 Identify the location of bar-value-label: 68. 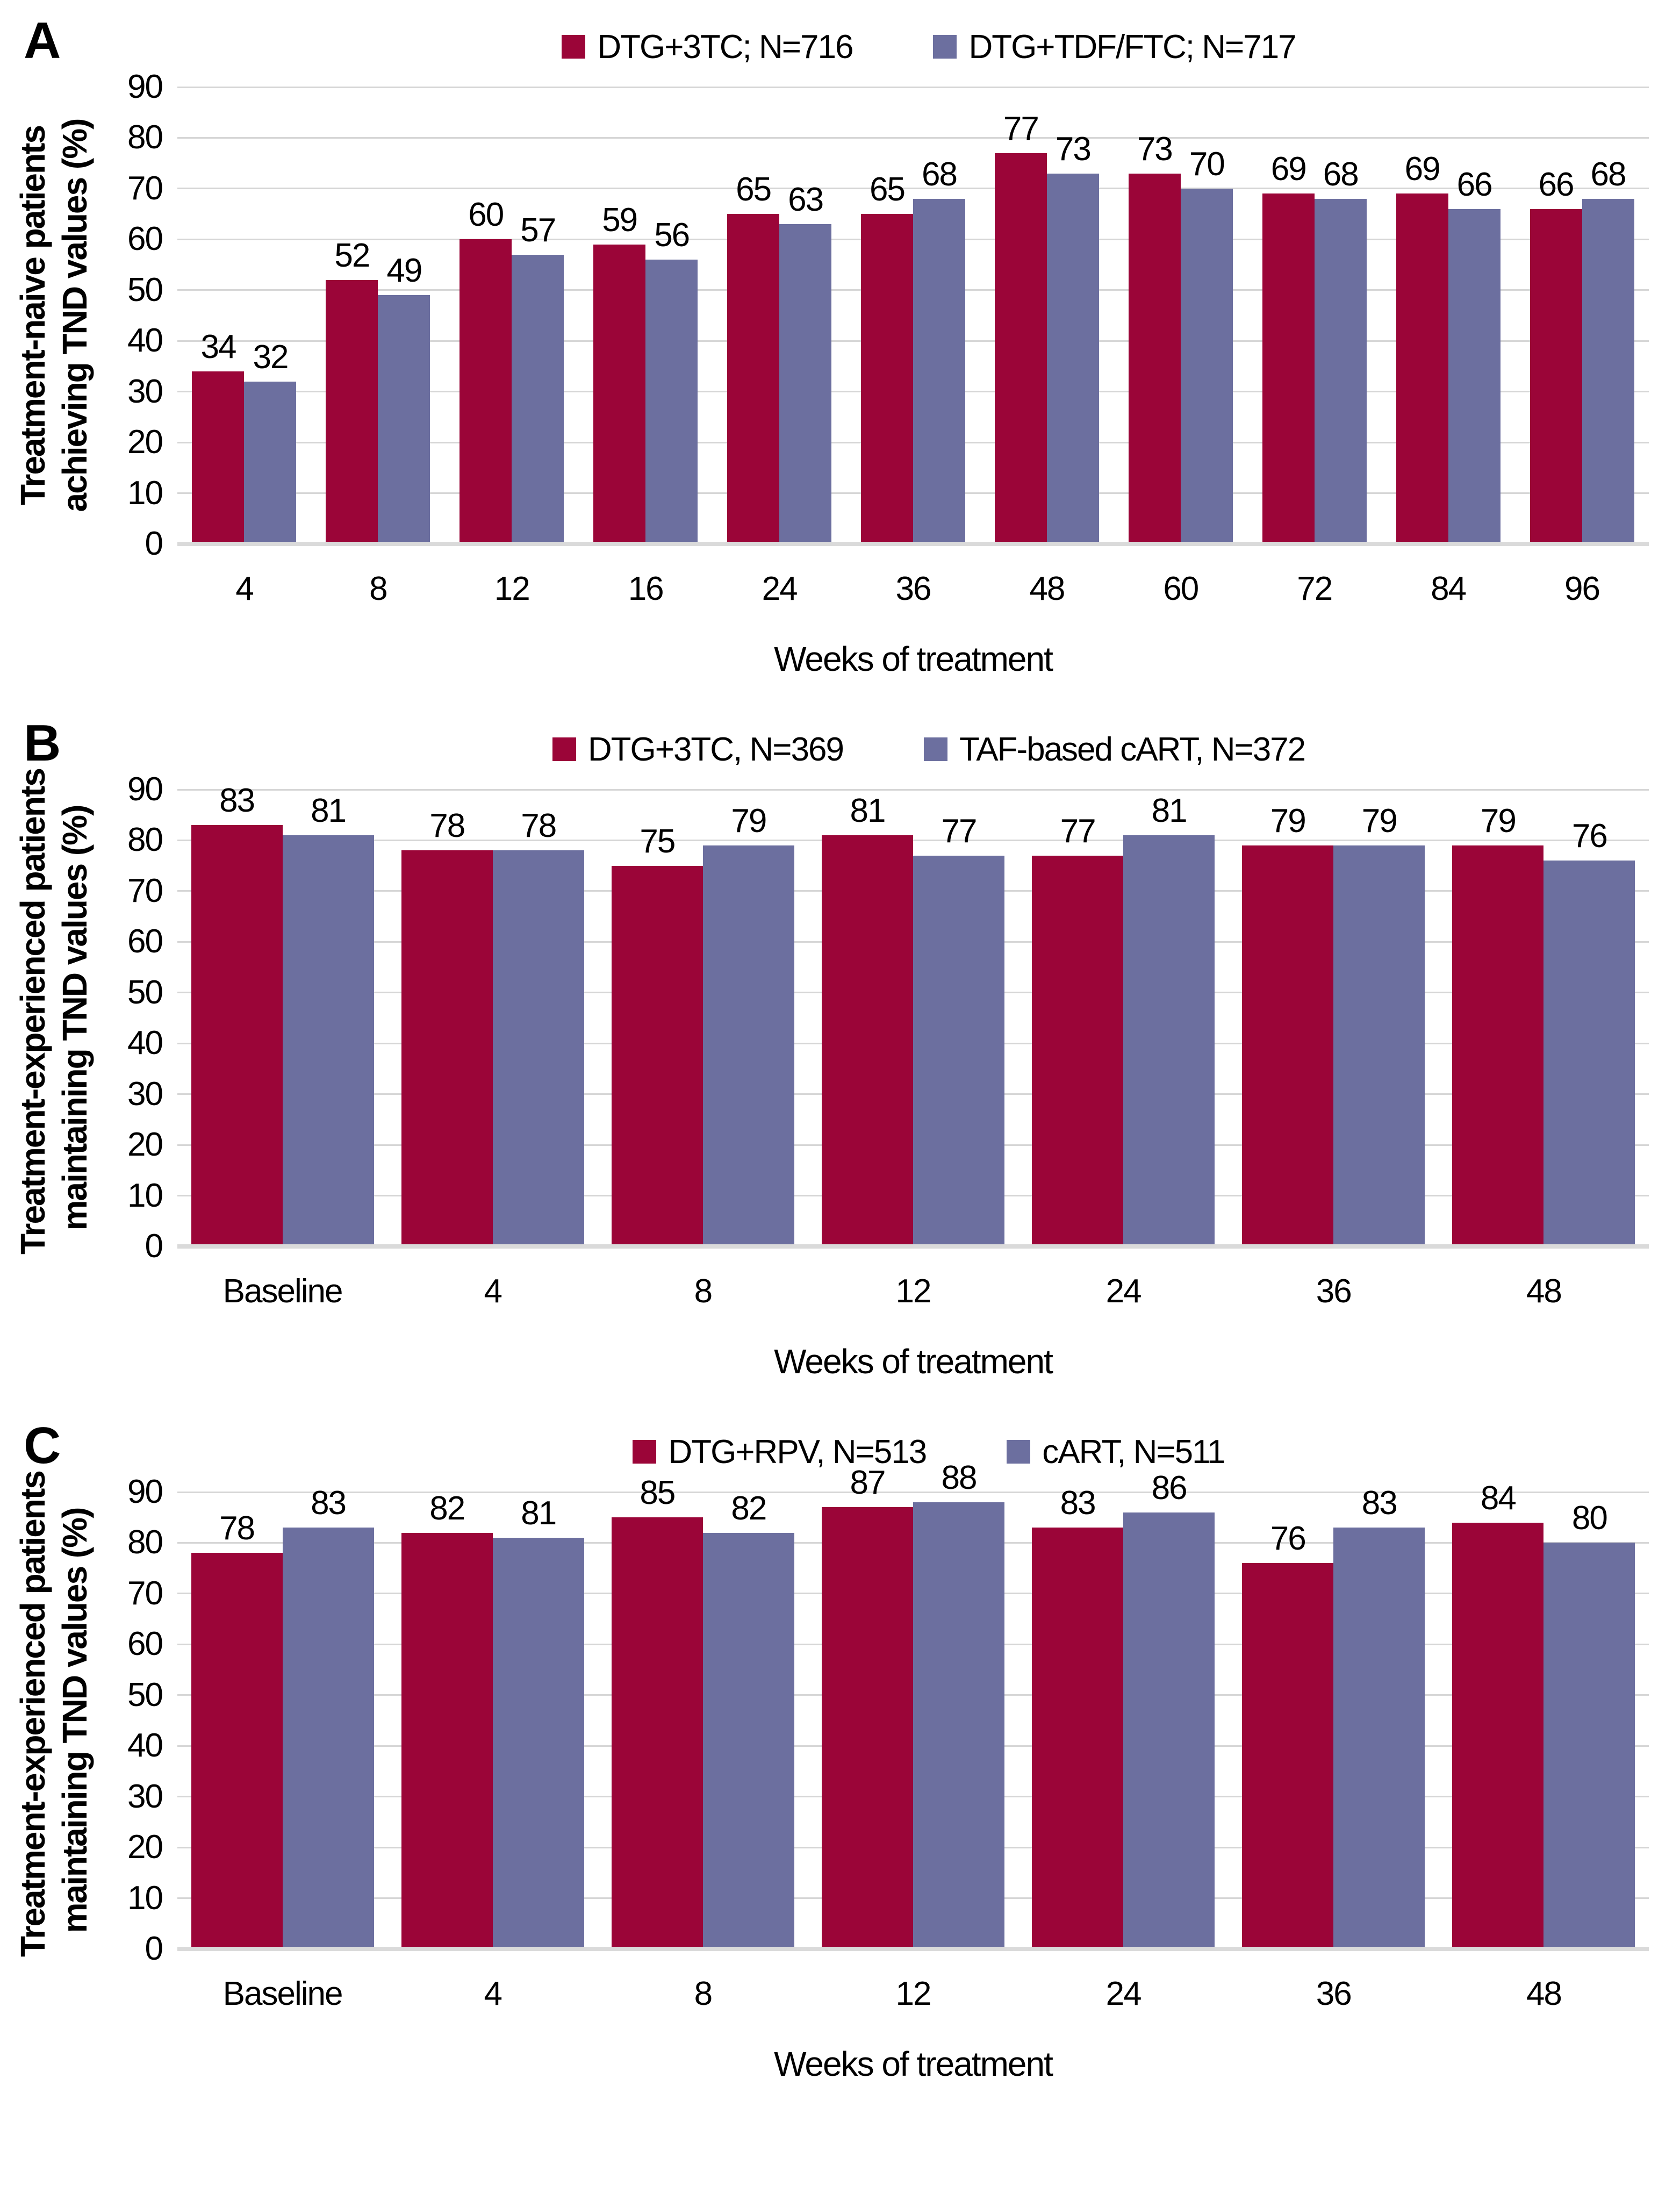
(1609, 174).